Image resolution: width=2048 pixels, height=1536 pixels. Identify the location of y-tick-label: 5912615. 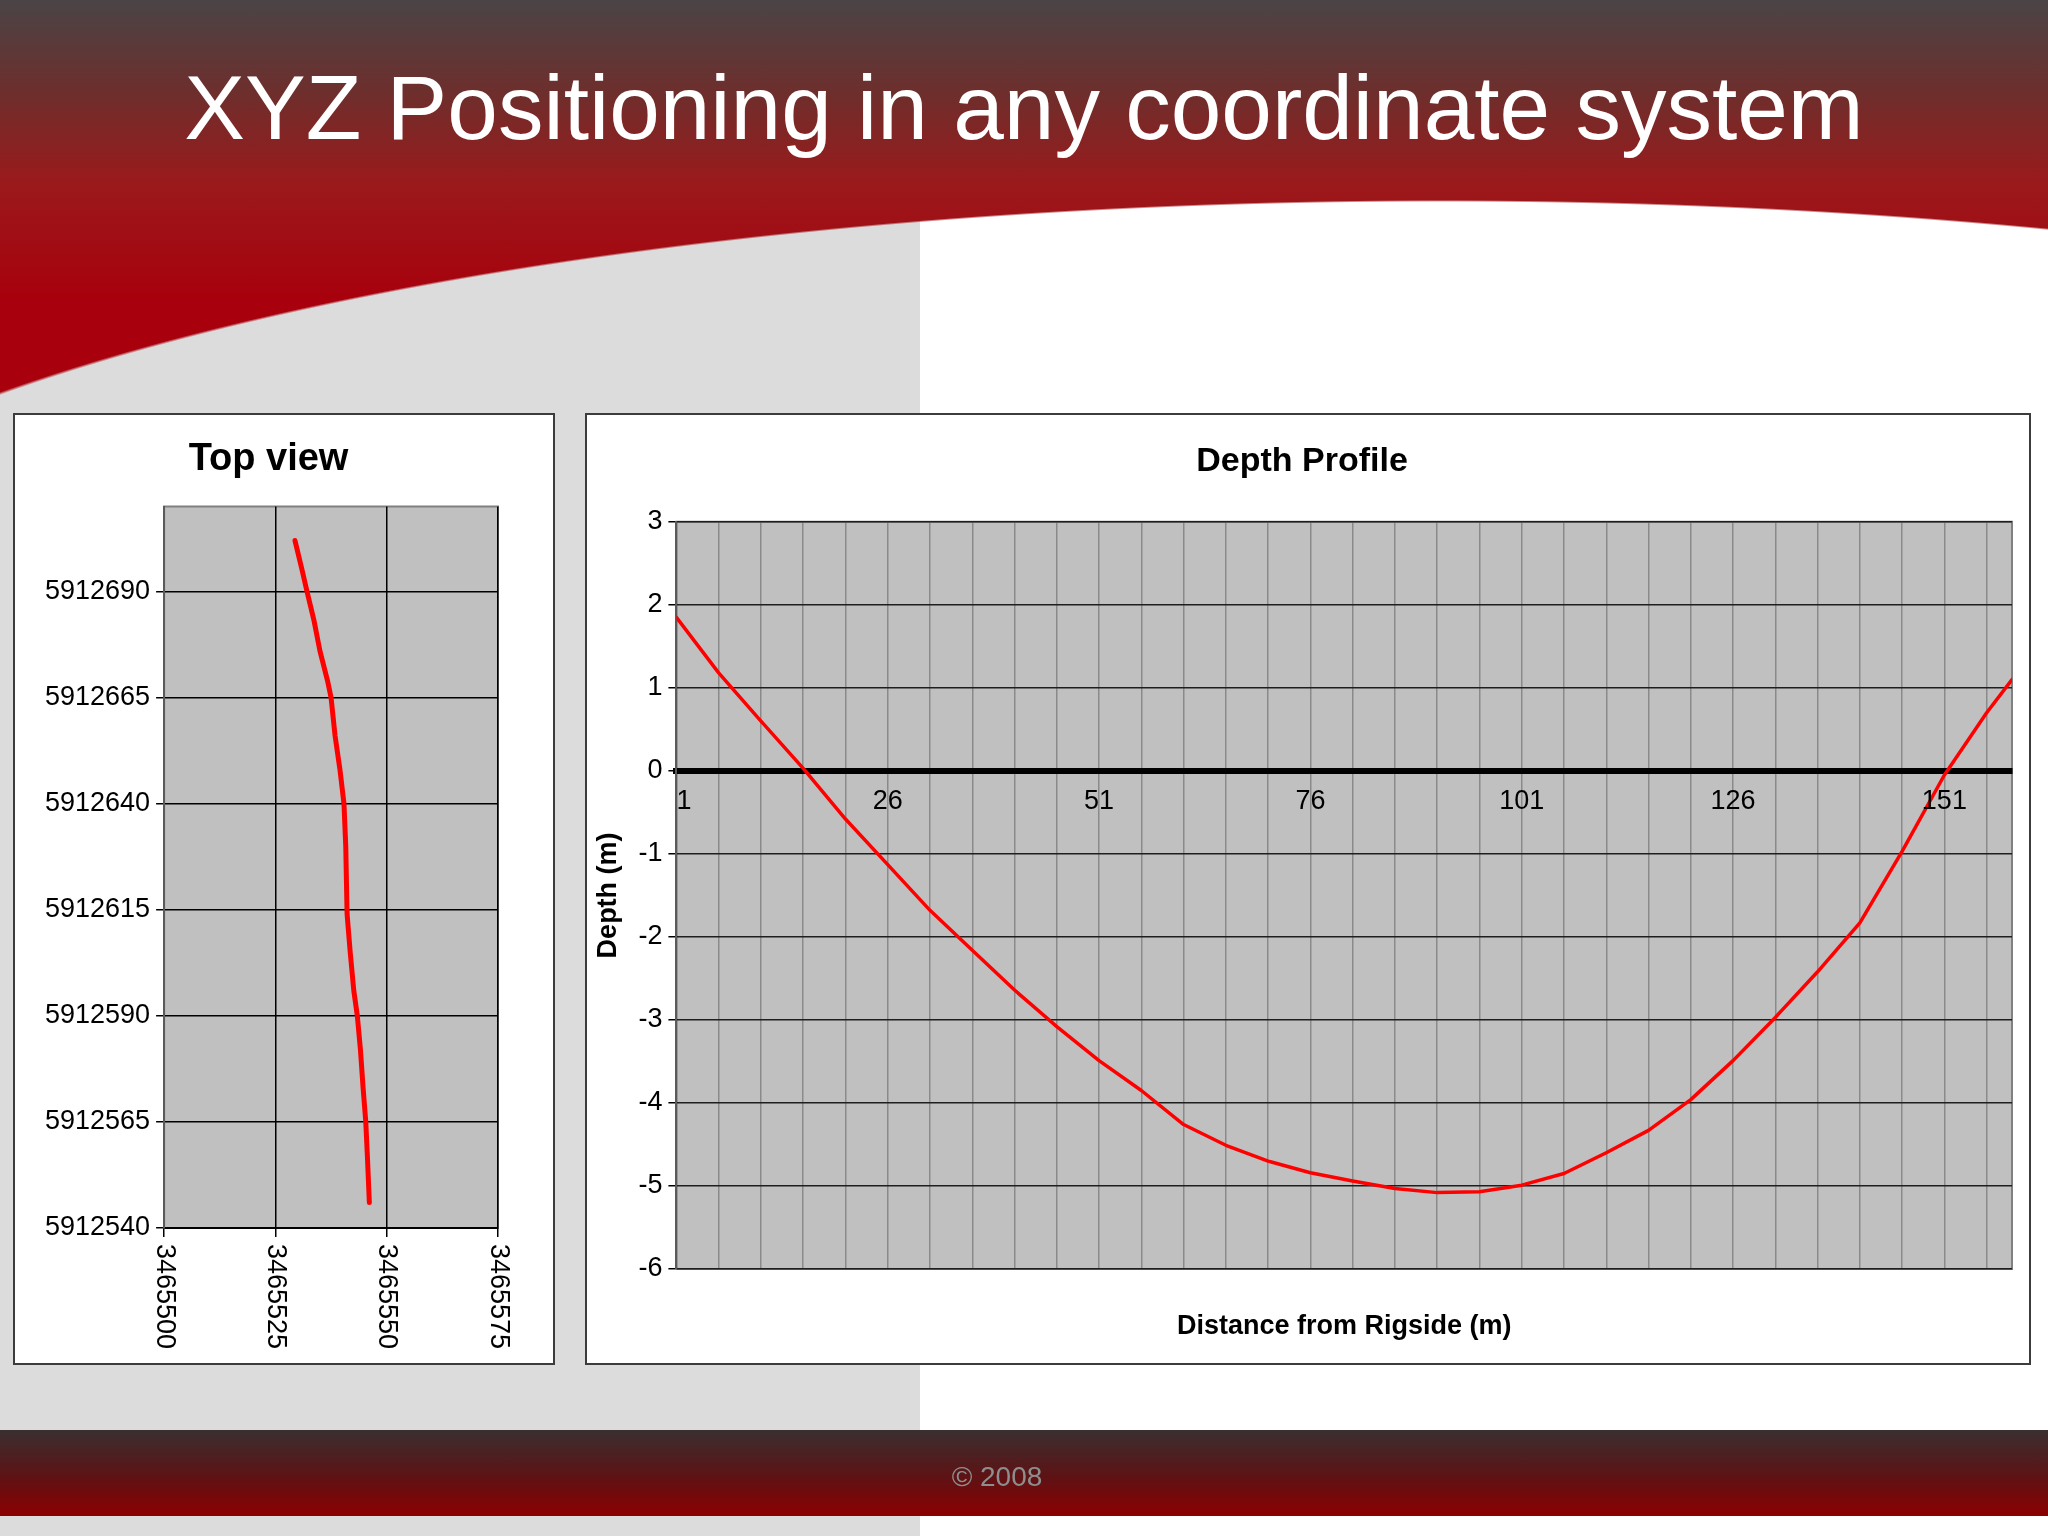
(97, 908).